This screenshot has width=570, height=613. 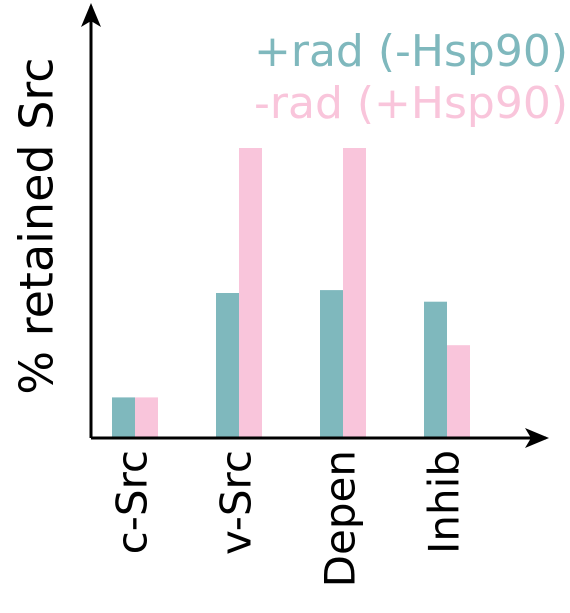 What do you see at coordinates (37, 225) in the screenshot?
I see `y-axis-label: % retained Src` at bounding box center [37, 225].